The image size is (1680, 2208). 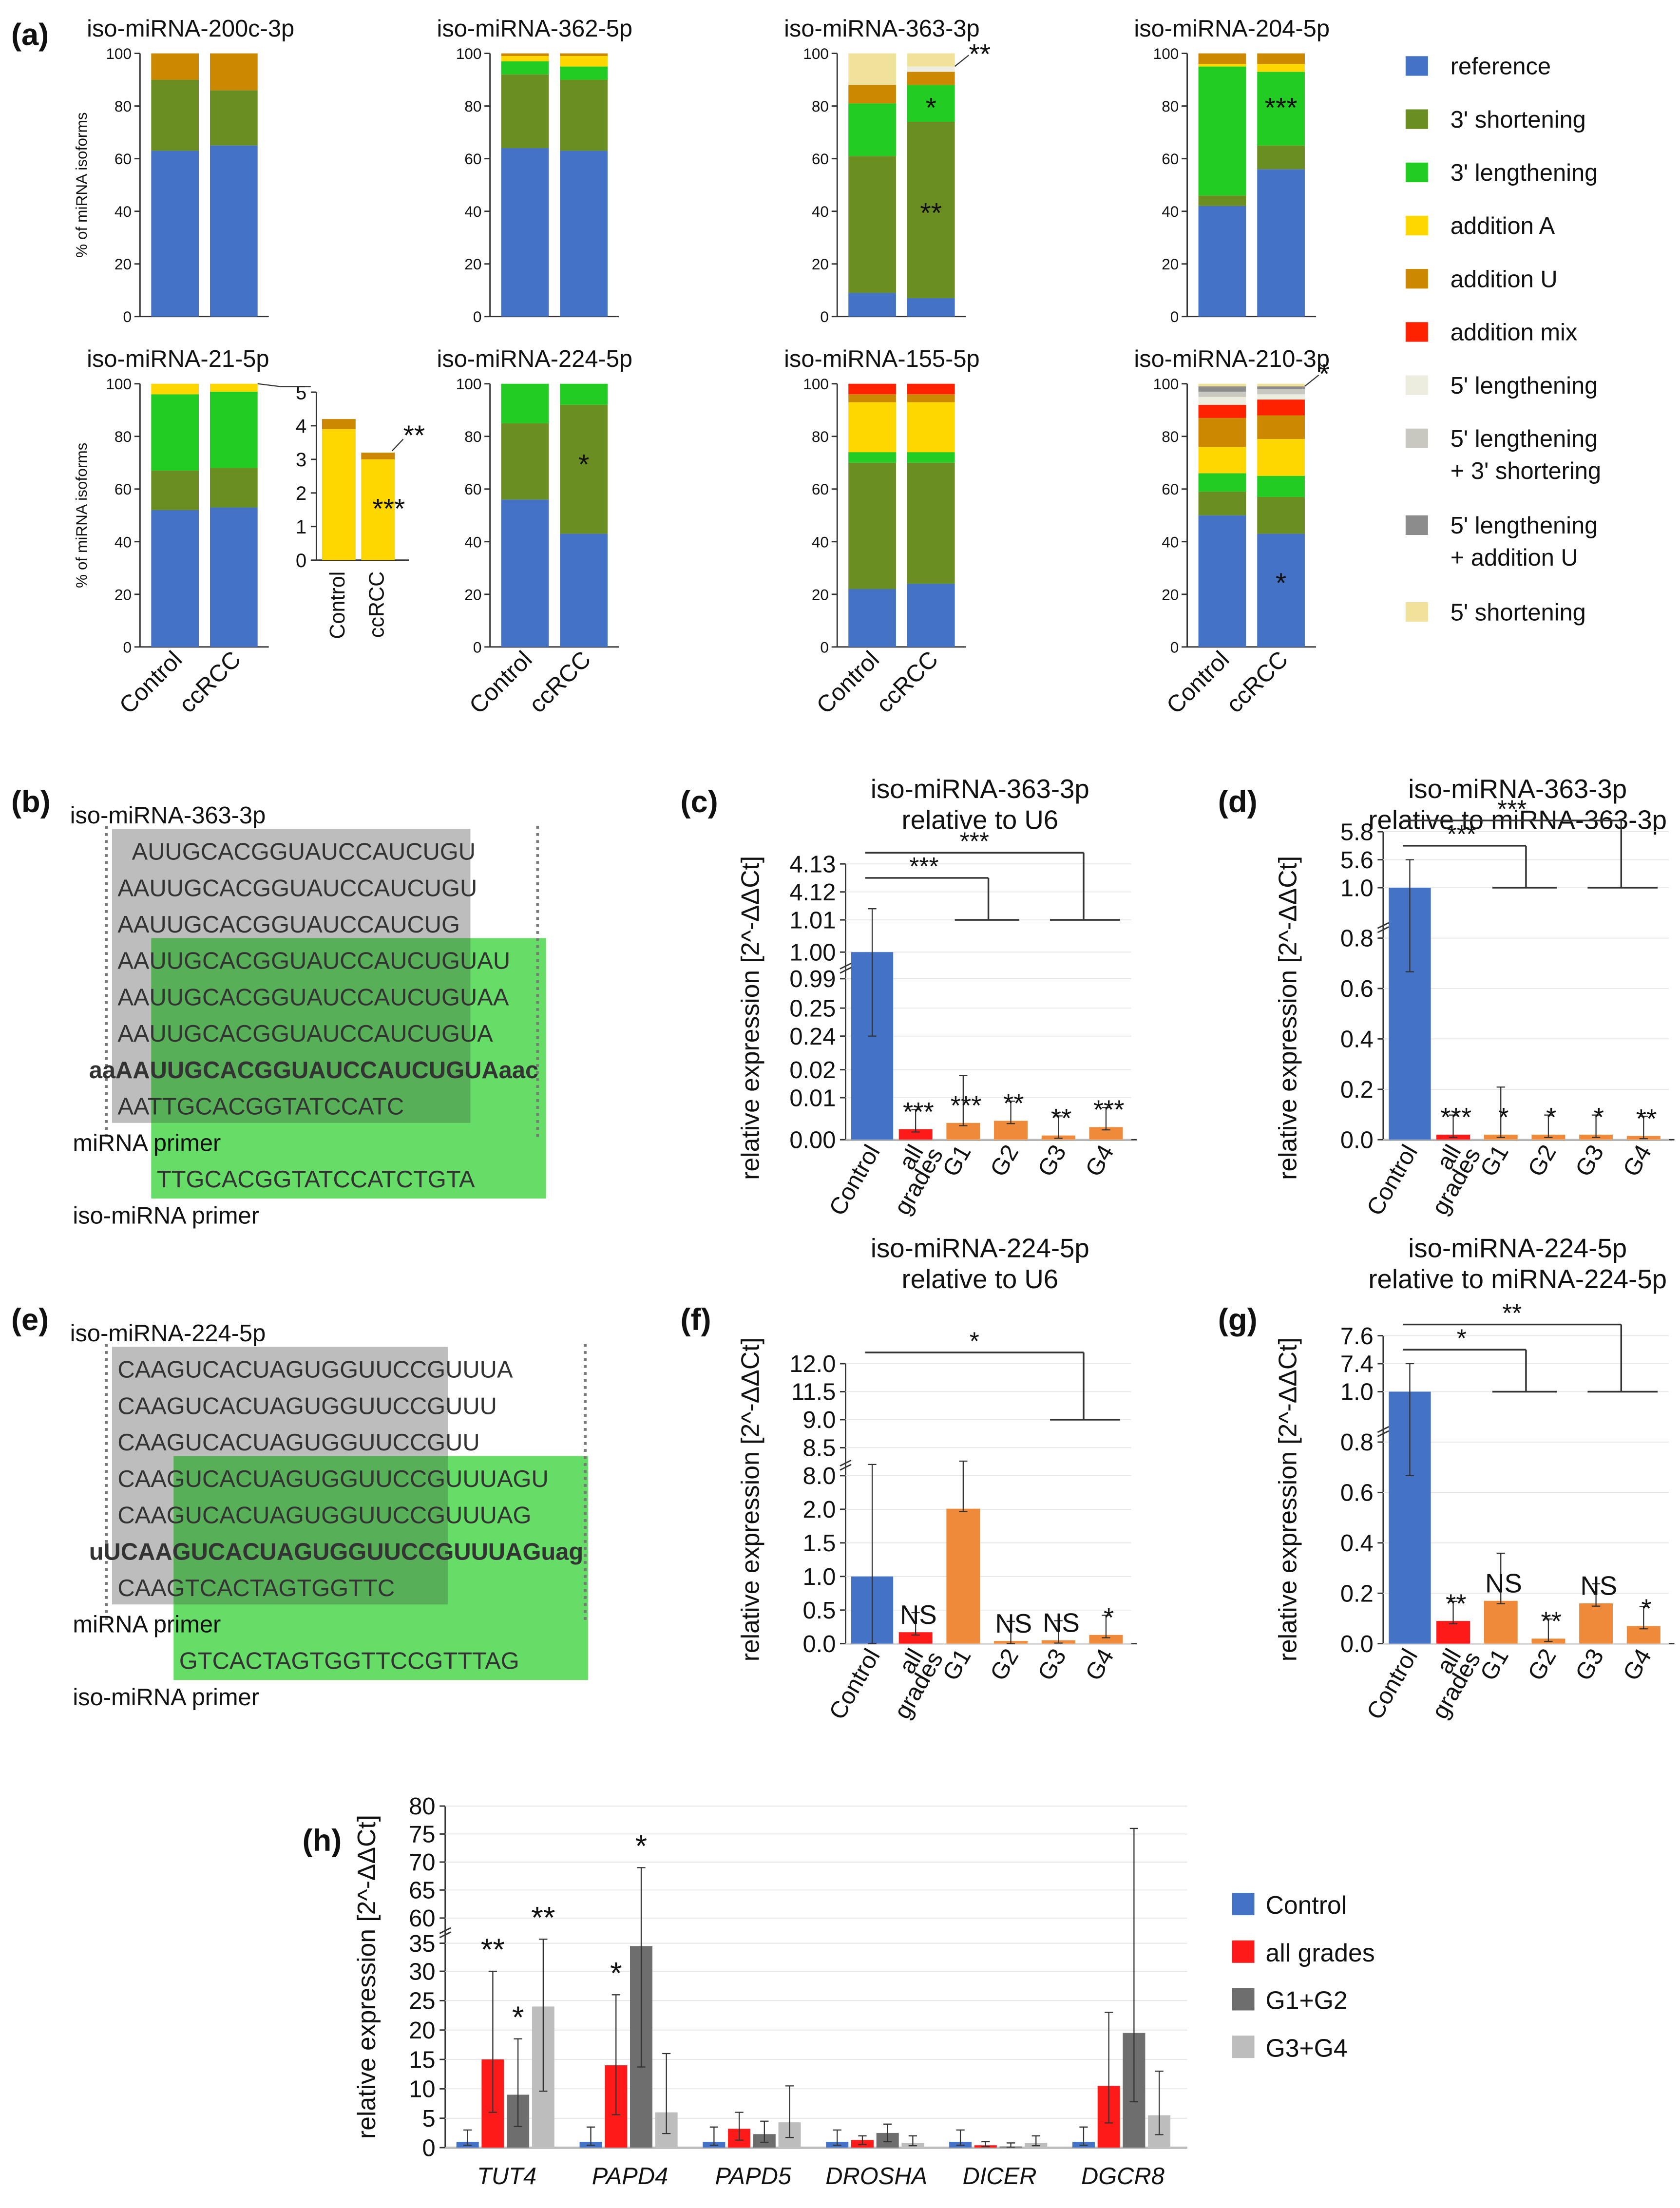 What do you see at coordinates (1512, 809) in the screenshot?
I see `bracket-significance: ***` at bounding box center [1512, 809].